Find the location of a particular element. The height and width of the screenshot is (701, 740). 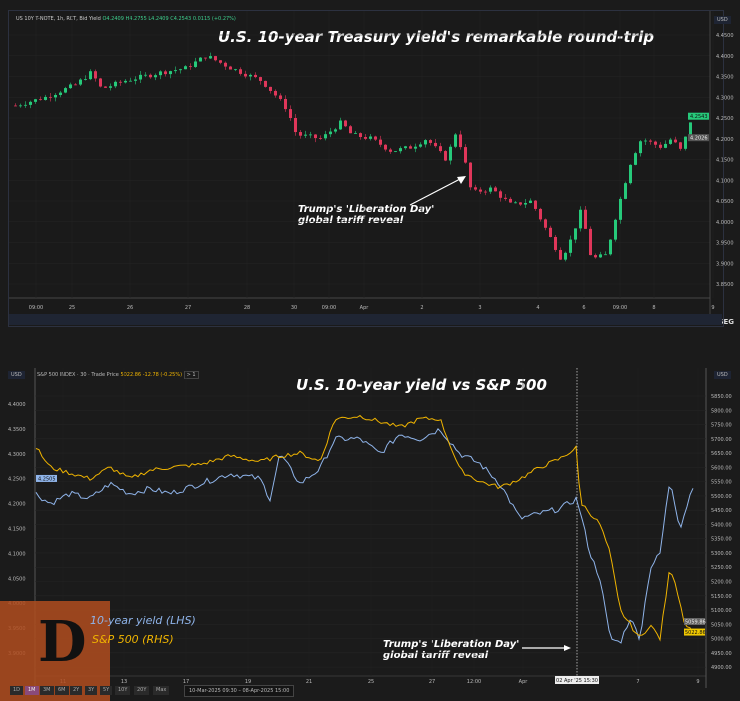

left-tick-label: 4.0500 is located at coordinates (17, 579).